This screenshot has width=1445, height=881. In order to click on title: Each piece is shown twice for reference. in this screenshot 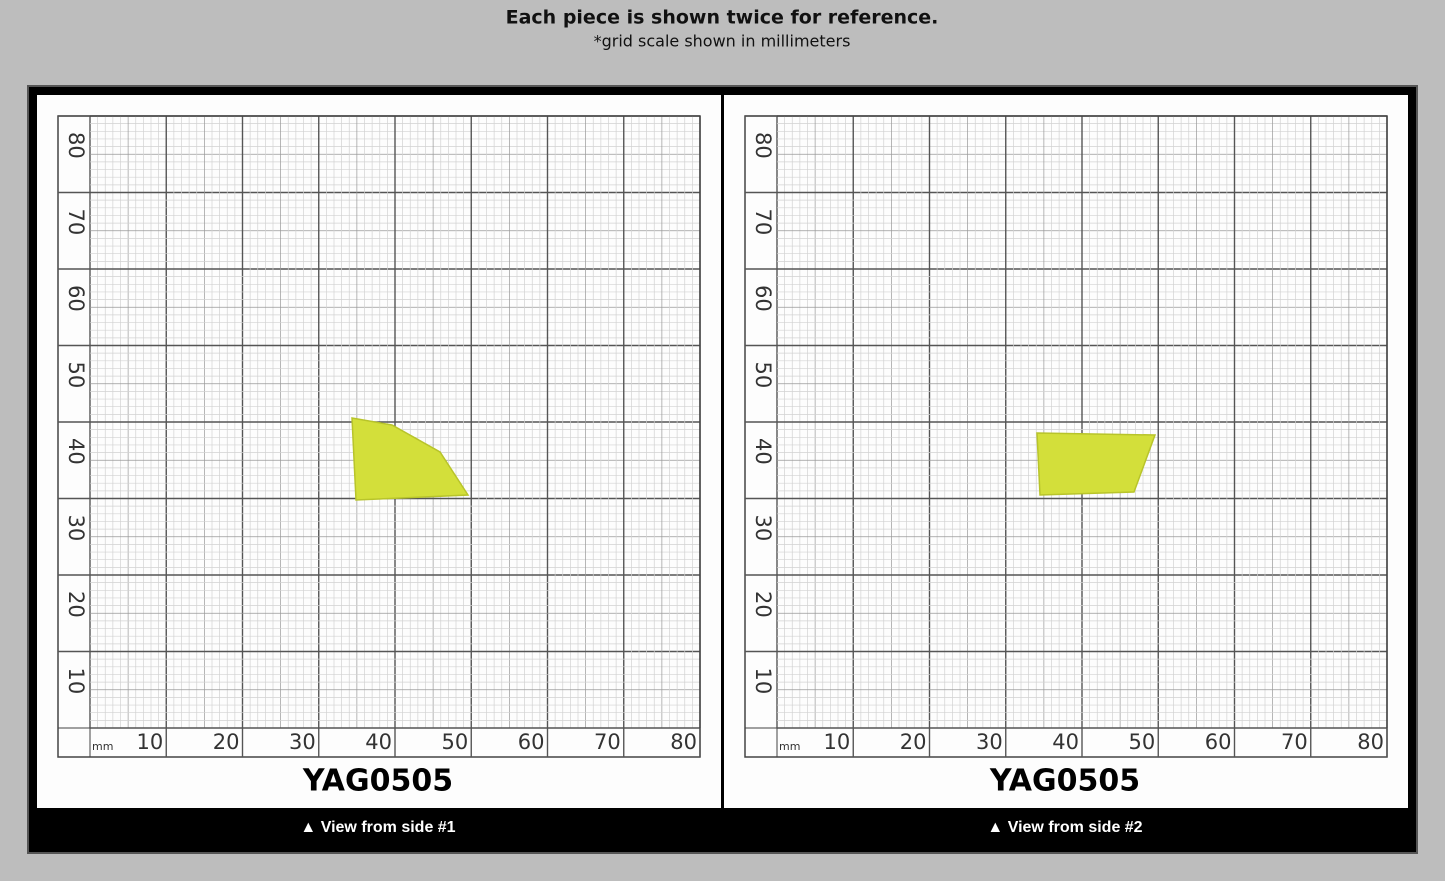, I will do `click(722, 18)`.